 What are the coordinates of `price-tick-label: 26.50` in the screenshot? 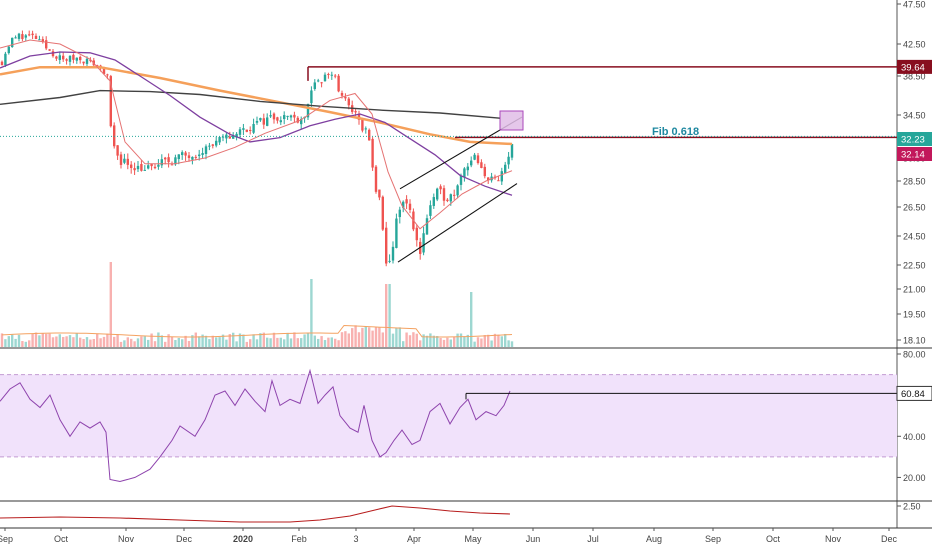 It's located at (914, 208).